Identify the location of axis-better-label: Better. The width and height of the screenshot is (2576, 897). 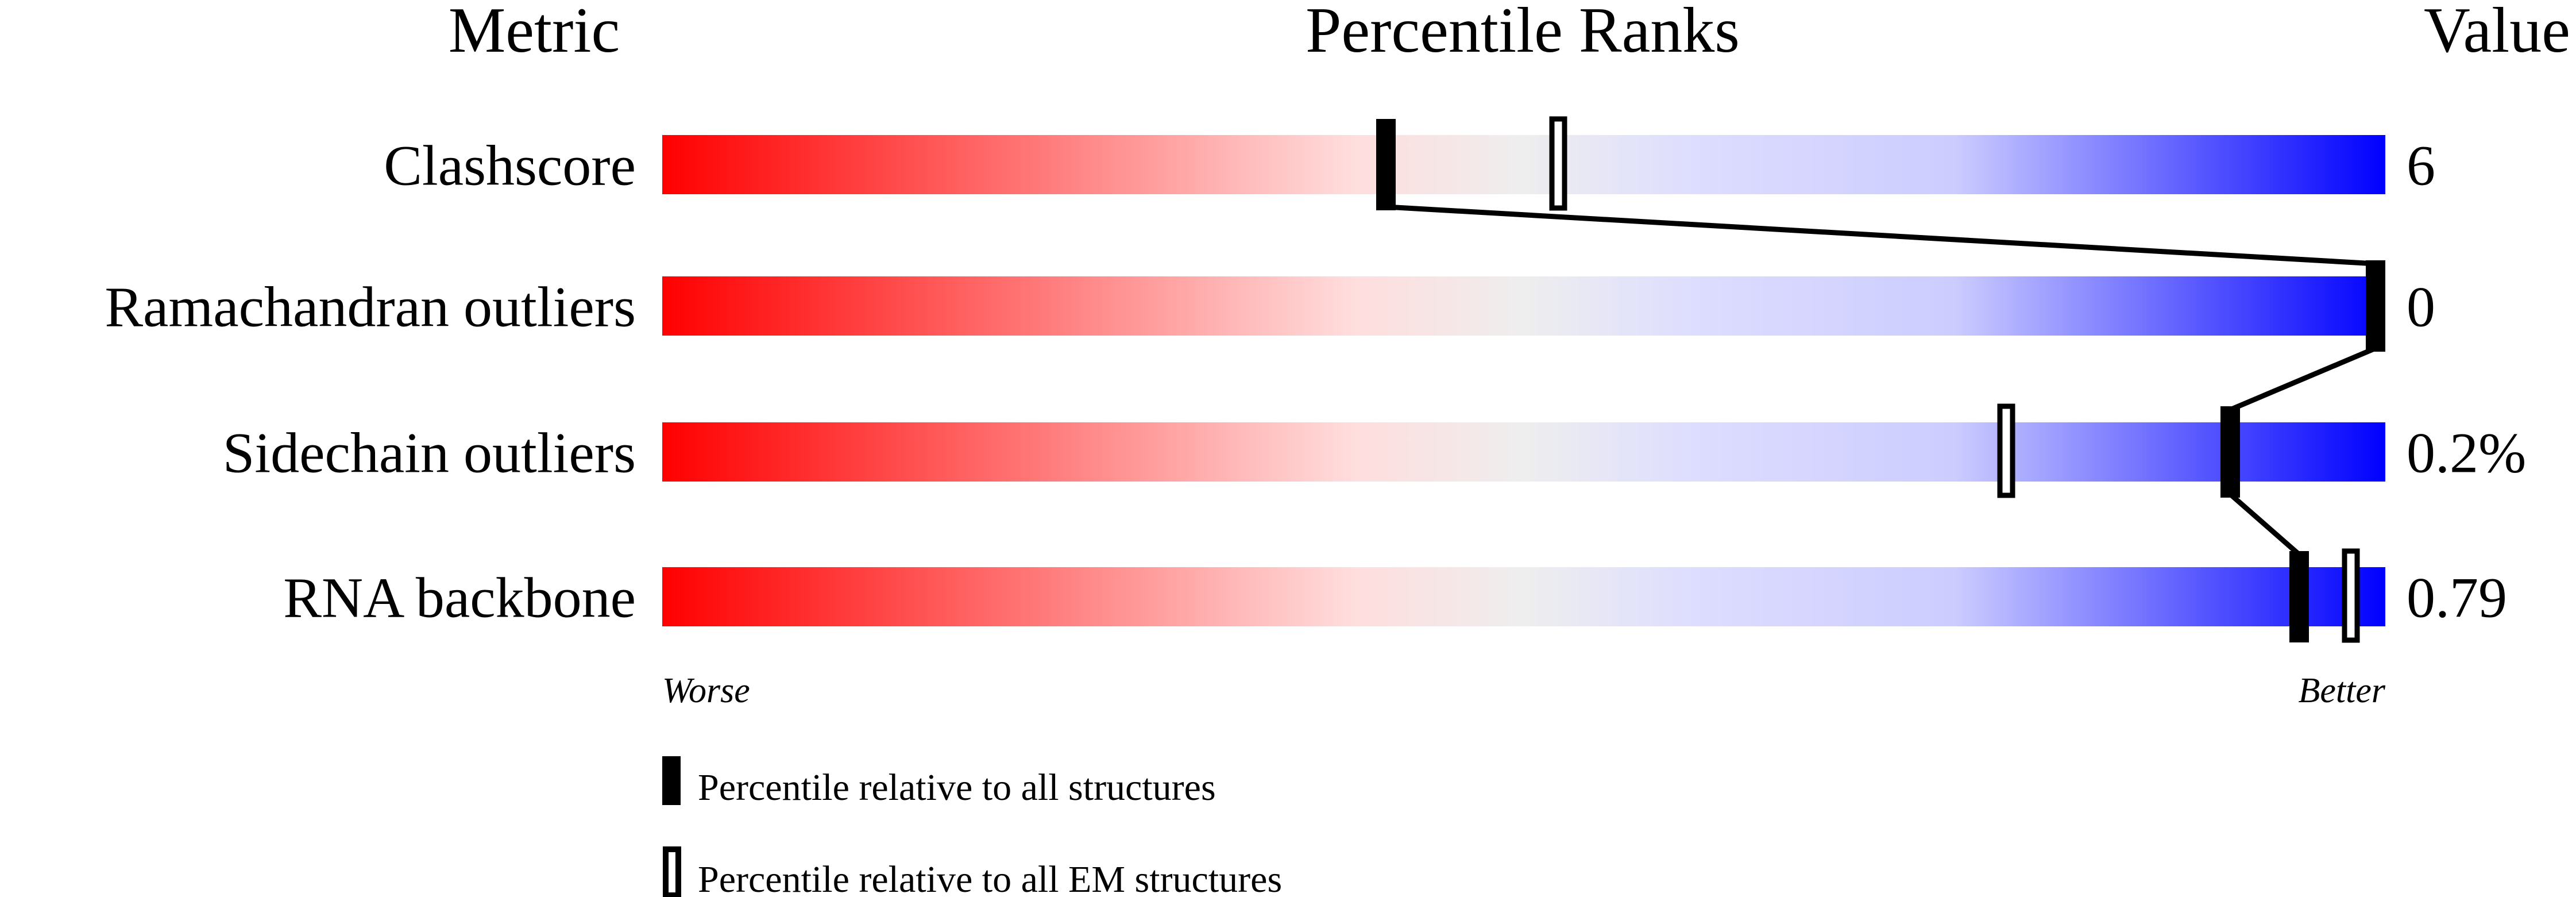
(2342, 690).